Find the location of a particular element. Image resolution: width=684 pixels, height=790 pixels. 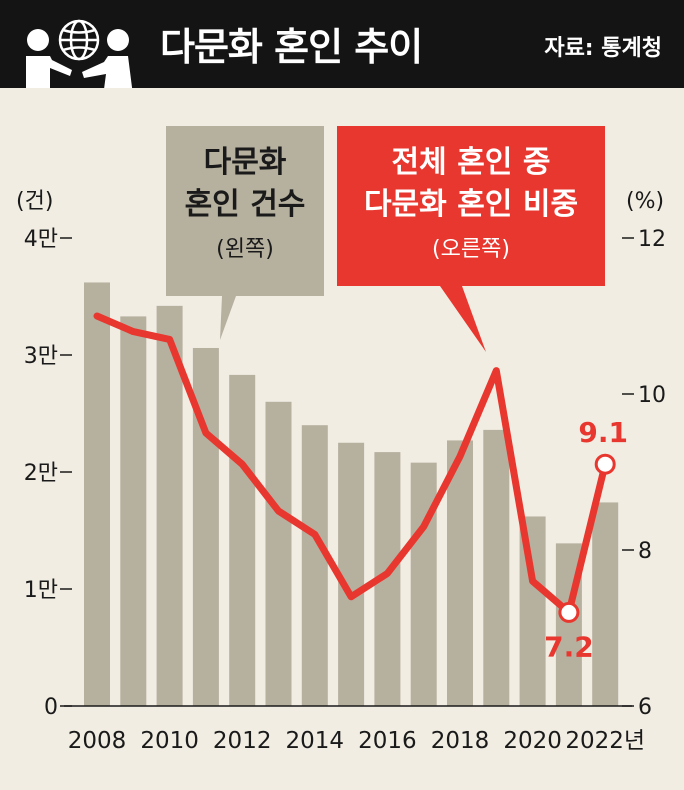

left-tick-label: 1만 is located at coordinates (41, 590).